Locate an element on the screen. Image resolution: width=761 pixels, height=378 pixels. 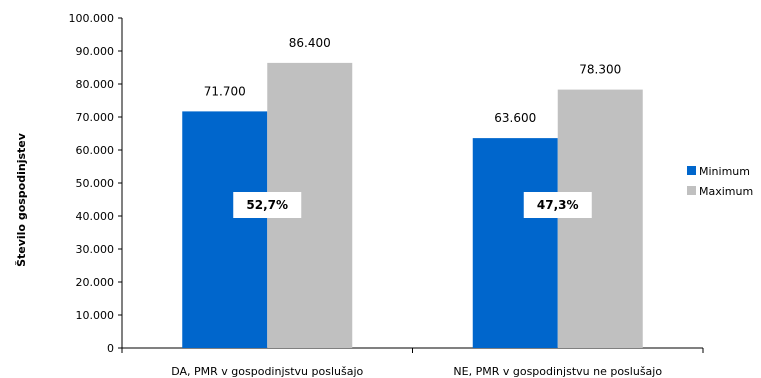
legend-item: Minimum is located at coordinates (718, 171).